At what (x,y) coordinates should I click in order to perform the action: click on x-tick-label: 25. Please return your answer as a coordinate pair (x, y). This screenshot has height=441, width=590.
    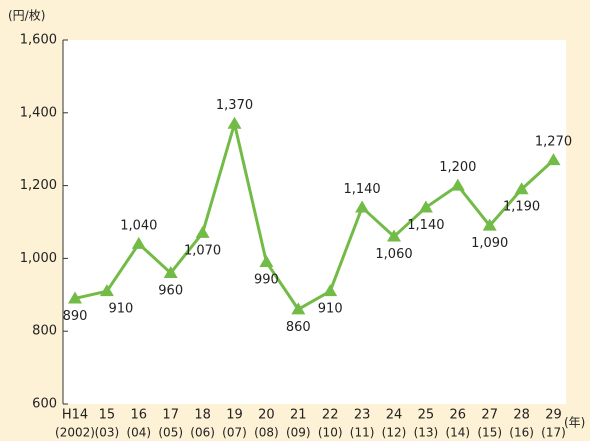
    Looking at the image, I should click on (426, 415).